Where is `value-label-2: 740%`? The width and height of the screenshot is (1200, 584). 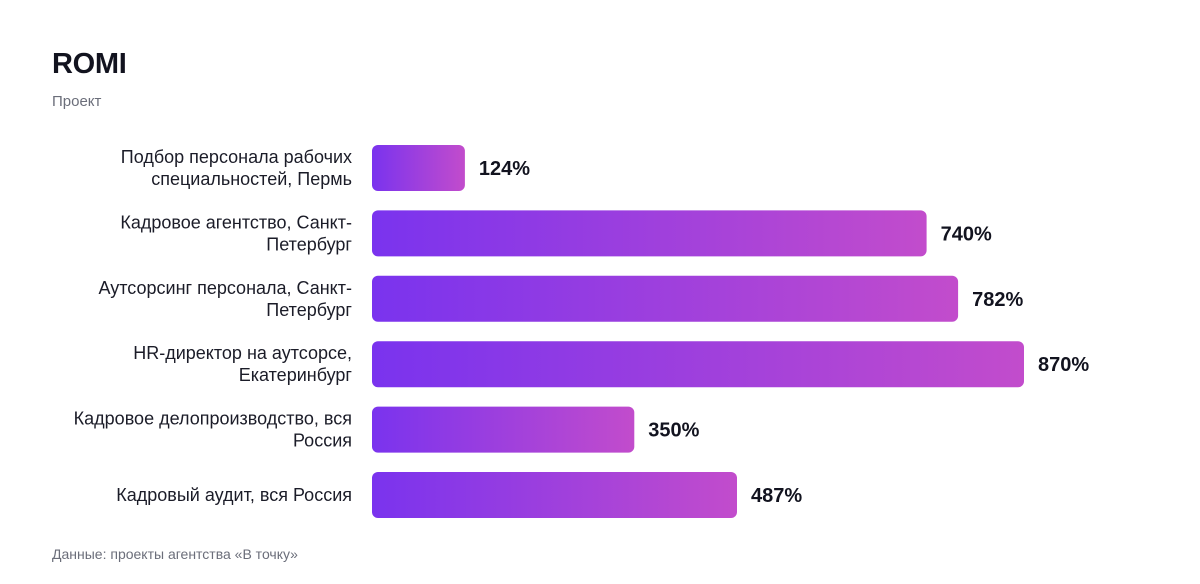 value-label-2: 740% is located at coordinates (966, 234).